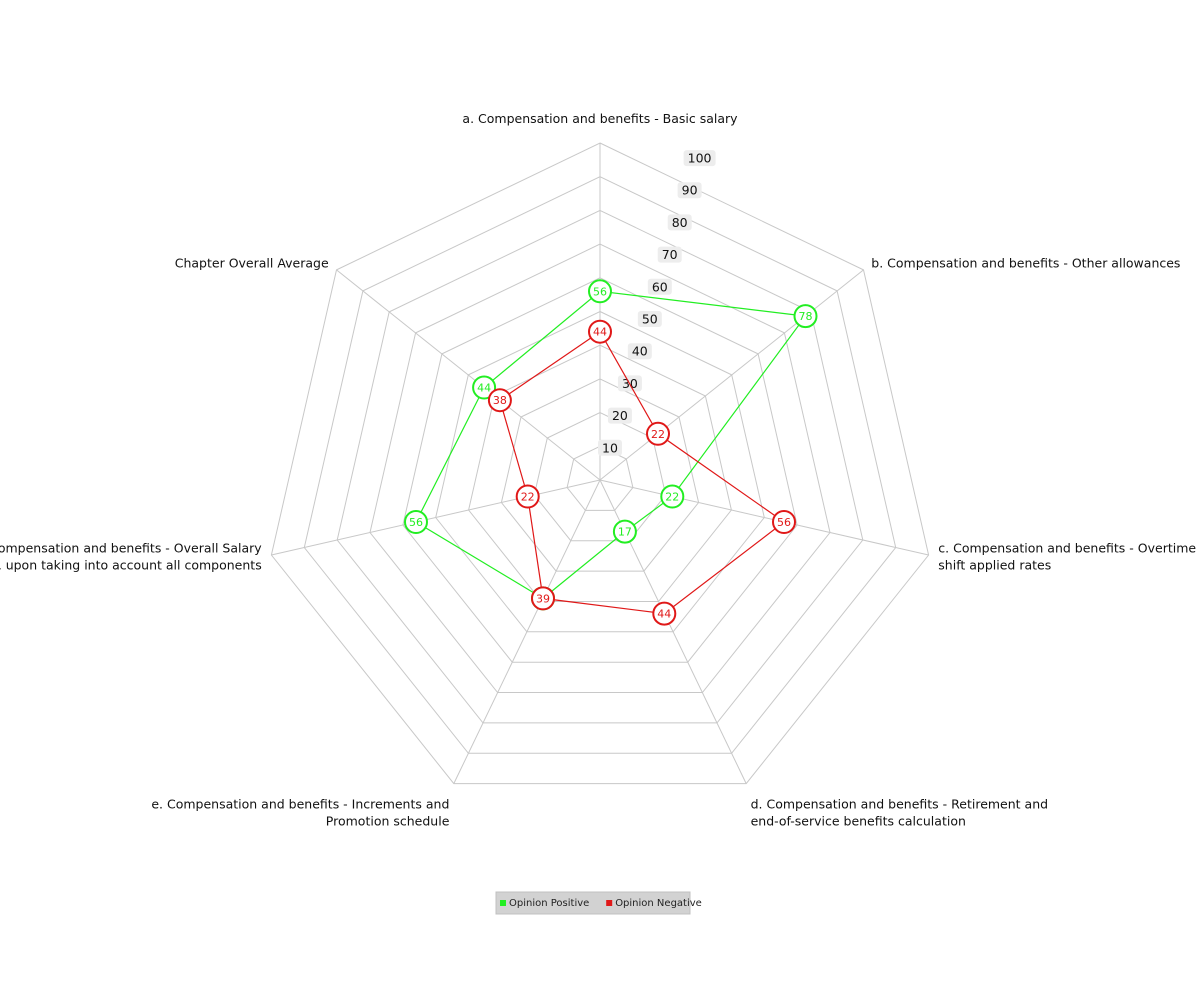 The height and width of the screenshot is (1000, 1200). What do you see at coordinates (650, 319) in the screenshot?
I see `tick-label-text: 50` at bounding box center [650, 319].